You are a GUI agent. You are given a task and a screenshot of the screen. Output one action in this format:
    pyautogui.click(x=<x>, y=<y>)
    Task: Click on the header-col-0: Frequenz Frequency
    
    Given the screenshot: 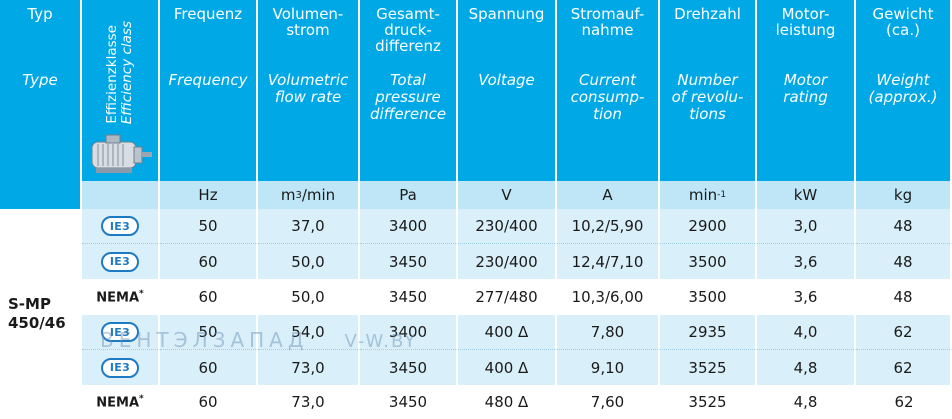 What is the action you would take?
    pyautogui.click(x=209, y=90)
    